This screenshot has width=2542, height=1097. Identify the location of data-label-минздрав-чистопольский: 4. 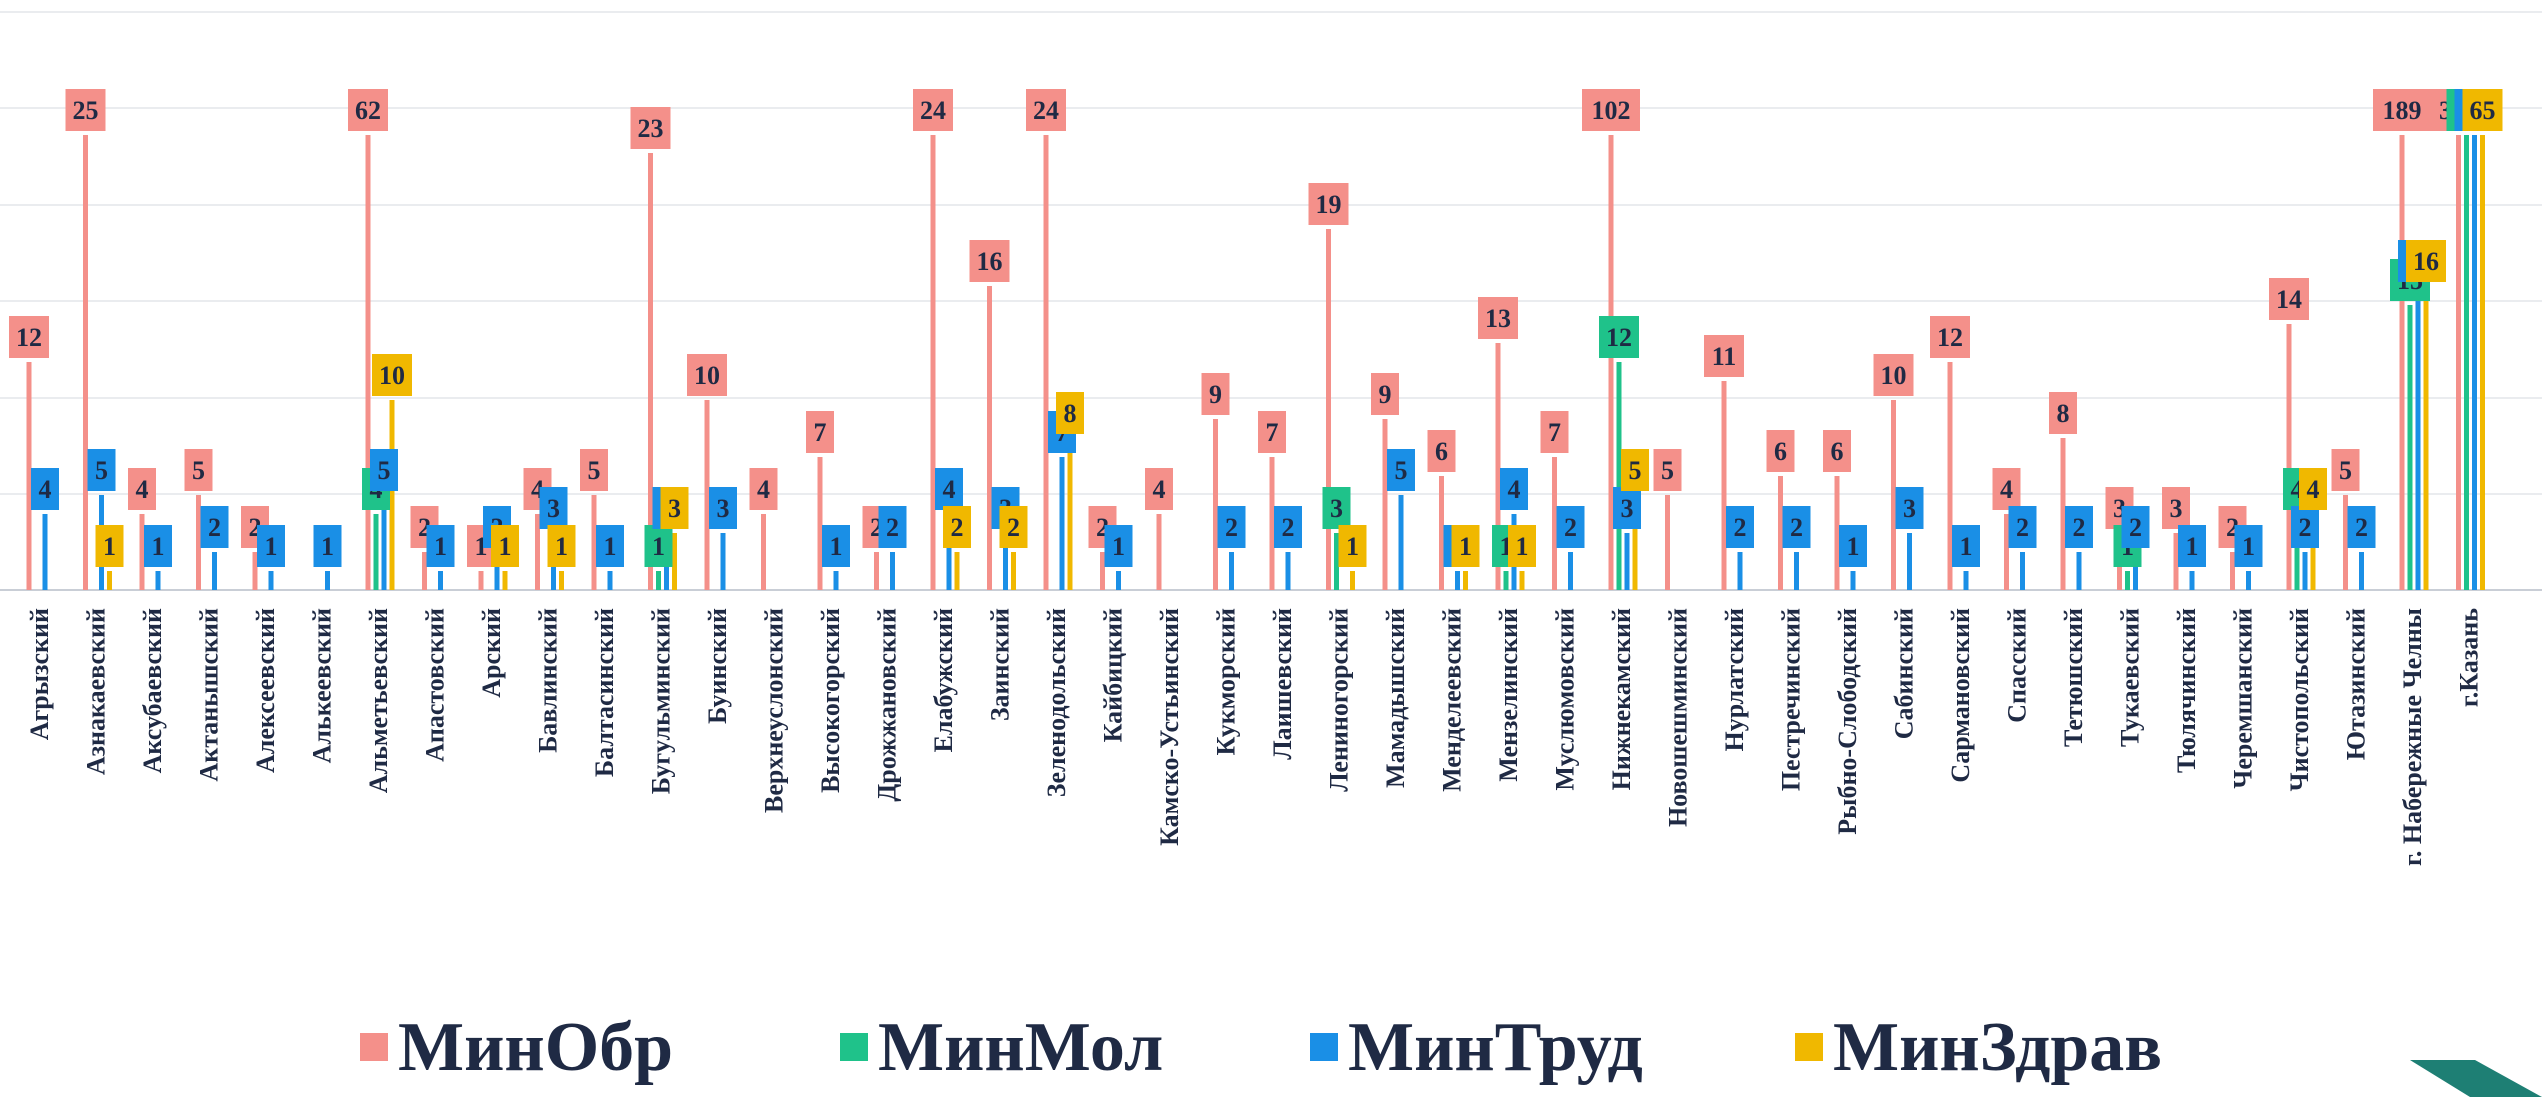
(2313, 489).